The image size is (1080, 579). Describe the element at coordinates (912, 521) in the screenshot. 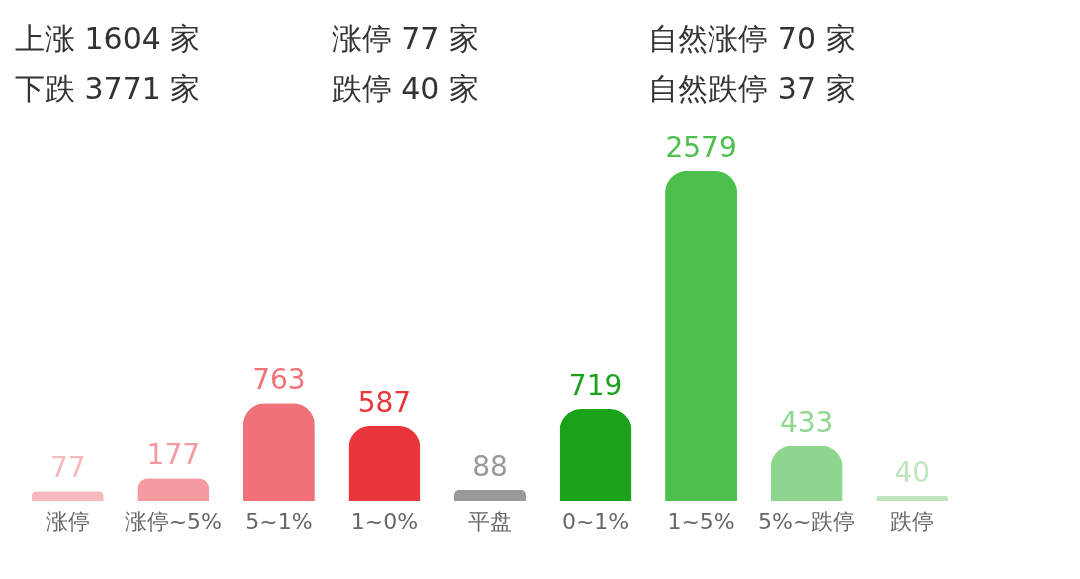

I see `x-tick-label: 跌停` at that location.